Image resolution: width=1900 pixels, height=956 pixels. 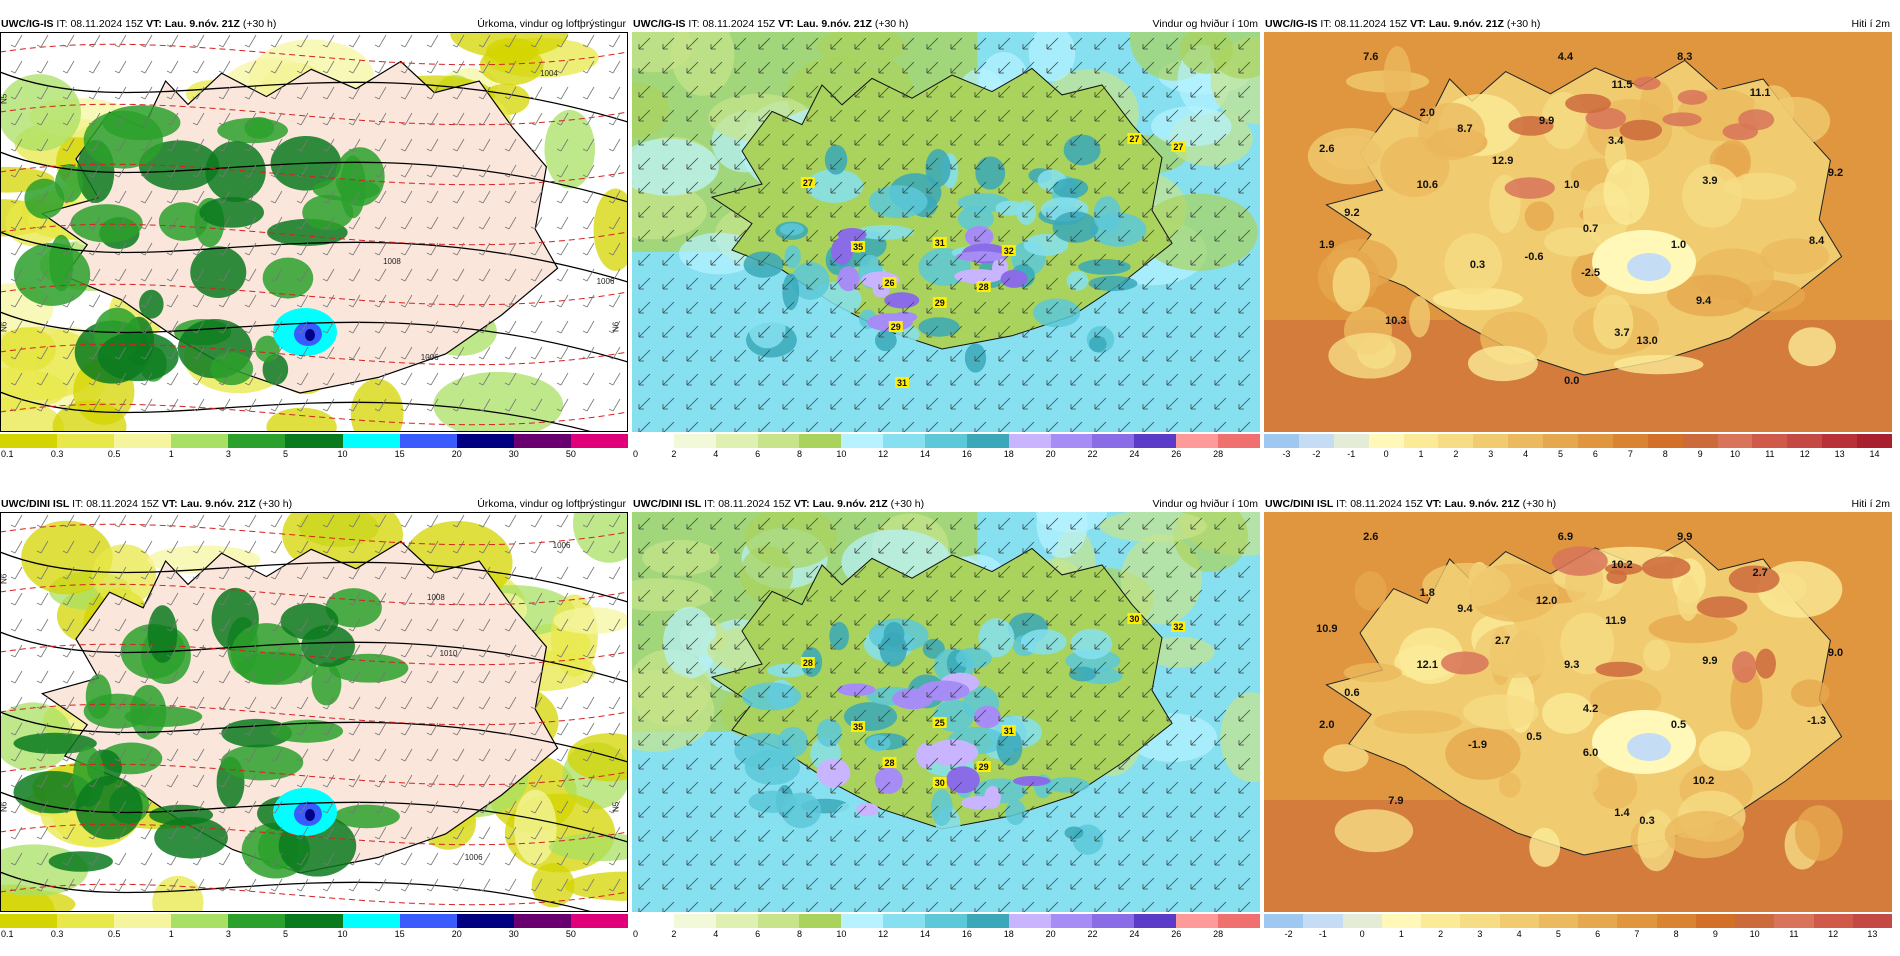 What do you see at coordinates (1839, 454) in the screenshot?
I see `legend-tick-label: 13` at bounding box center [1839, 454].